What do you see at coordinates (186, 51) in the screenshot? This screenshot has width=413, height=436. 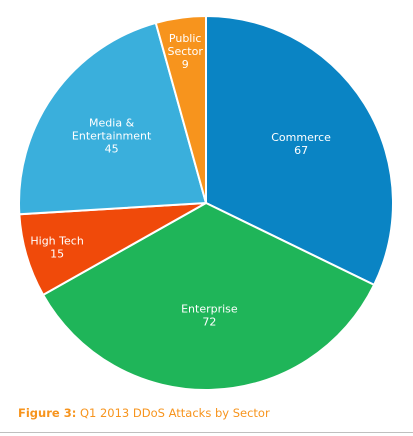 I see `pie-label-public-sector: Public Sector 9` at bounding box center [186, 51].